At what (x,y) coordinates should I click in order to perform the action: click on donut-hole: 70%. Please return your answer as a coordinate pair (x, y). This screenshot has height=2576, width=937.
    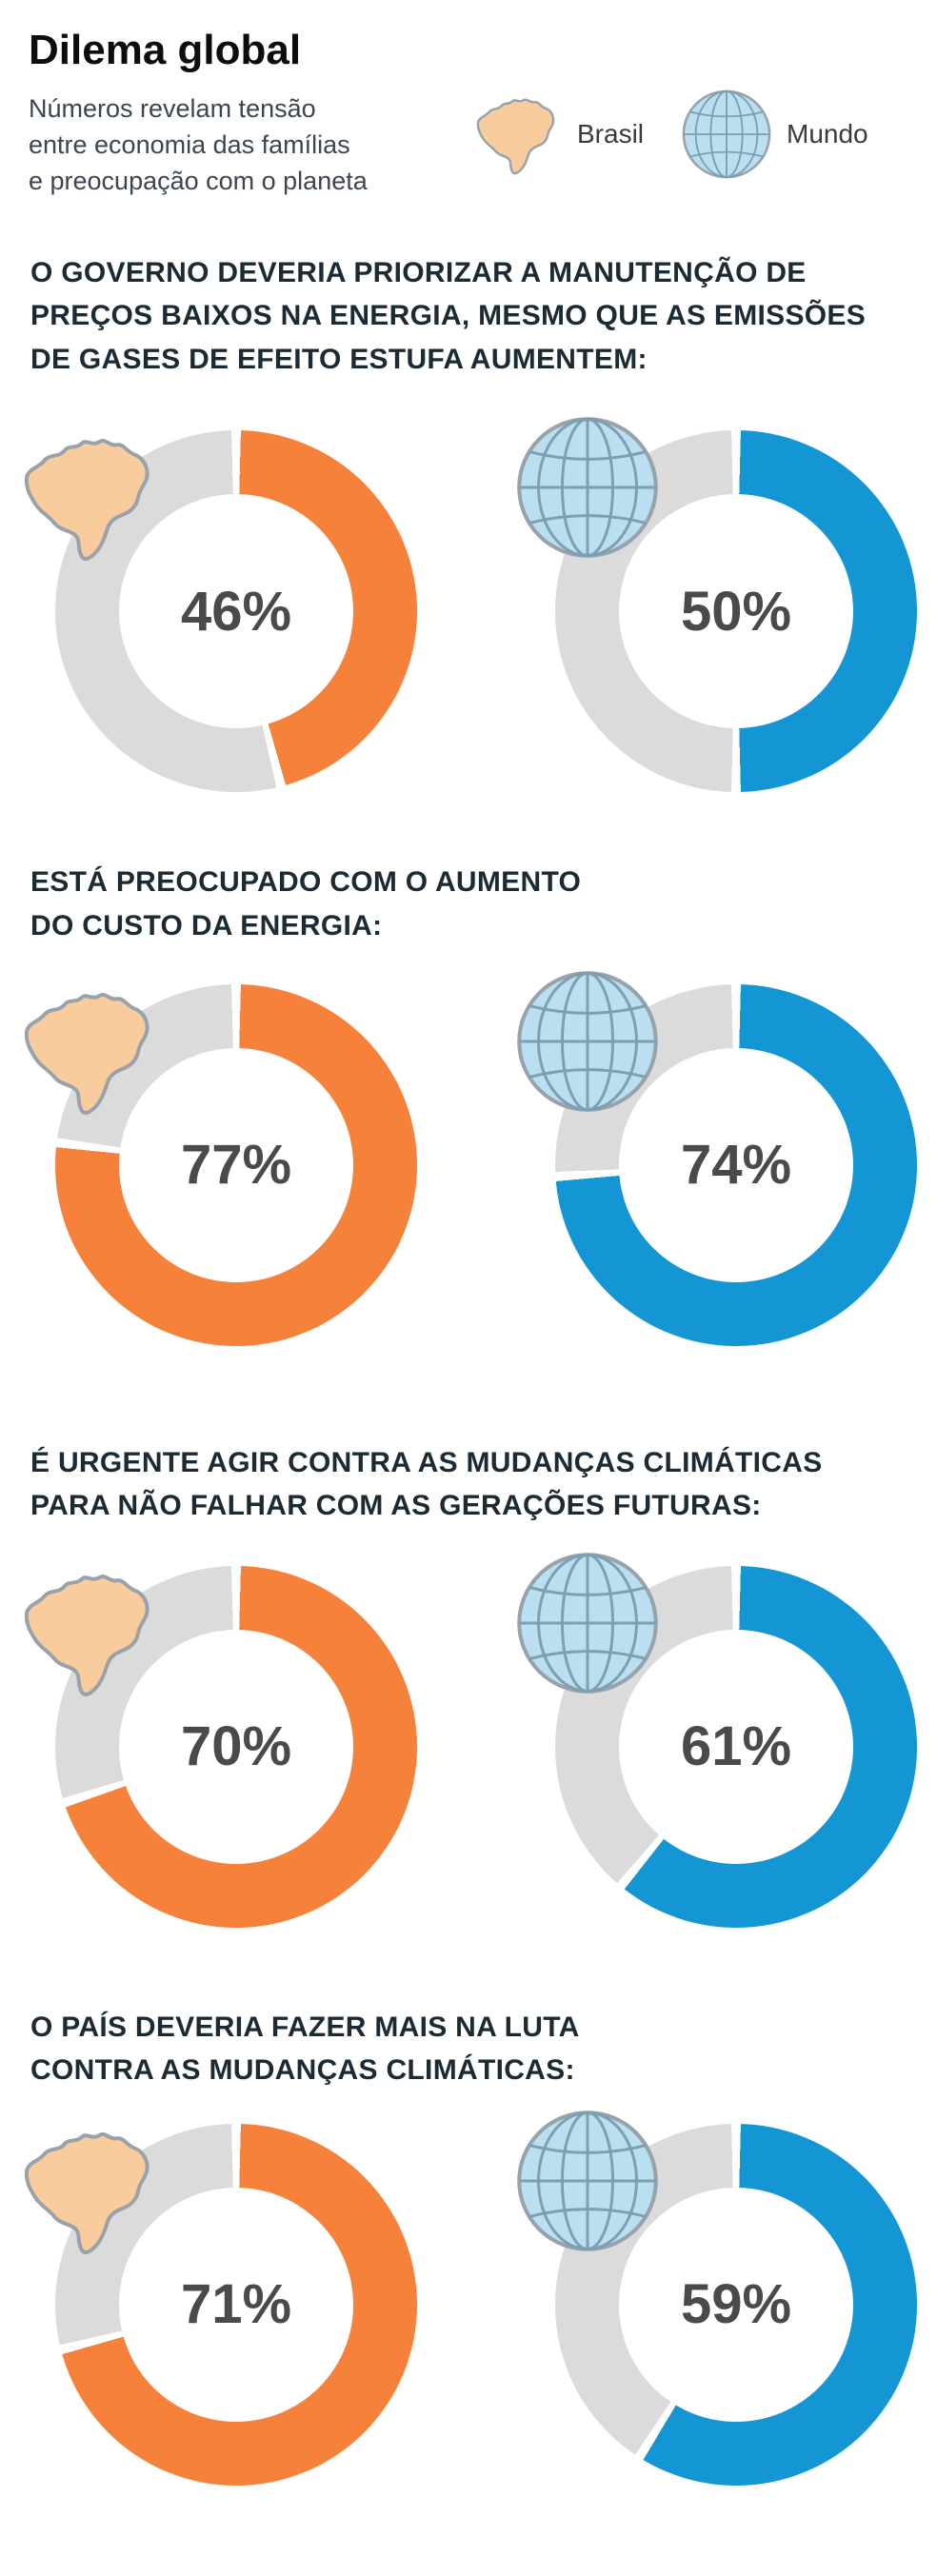
    Looking at the image, I should click on (236, 1747).